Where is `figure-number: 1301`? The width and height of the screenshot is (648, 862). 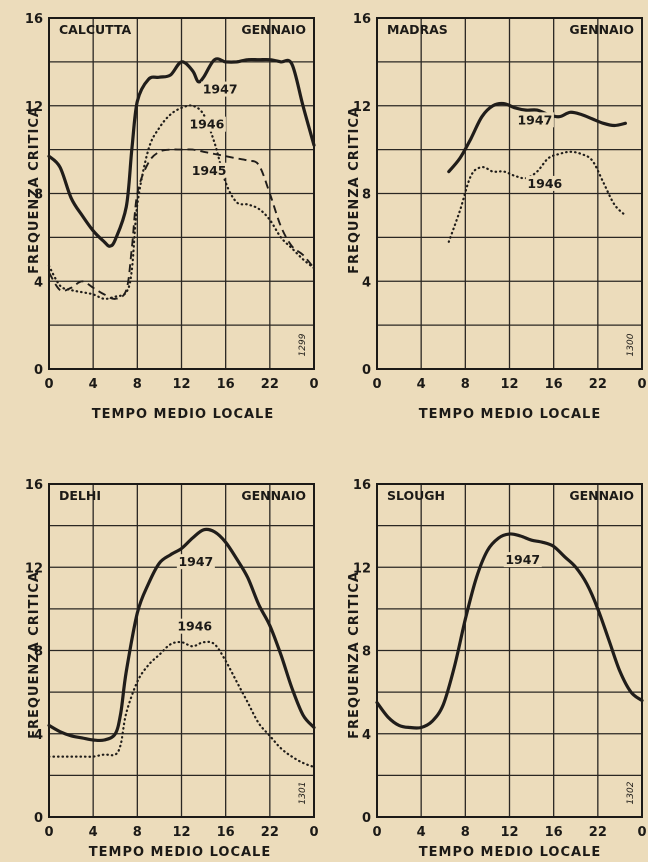
figure-number: 1301 is located at coordinates (303, 793).